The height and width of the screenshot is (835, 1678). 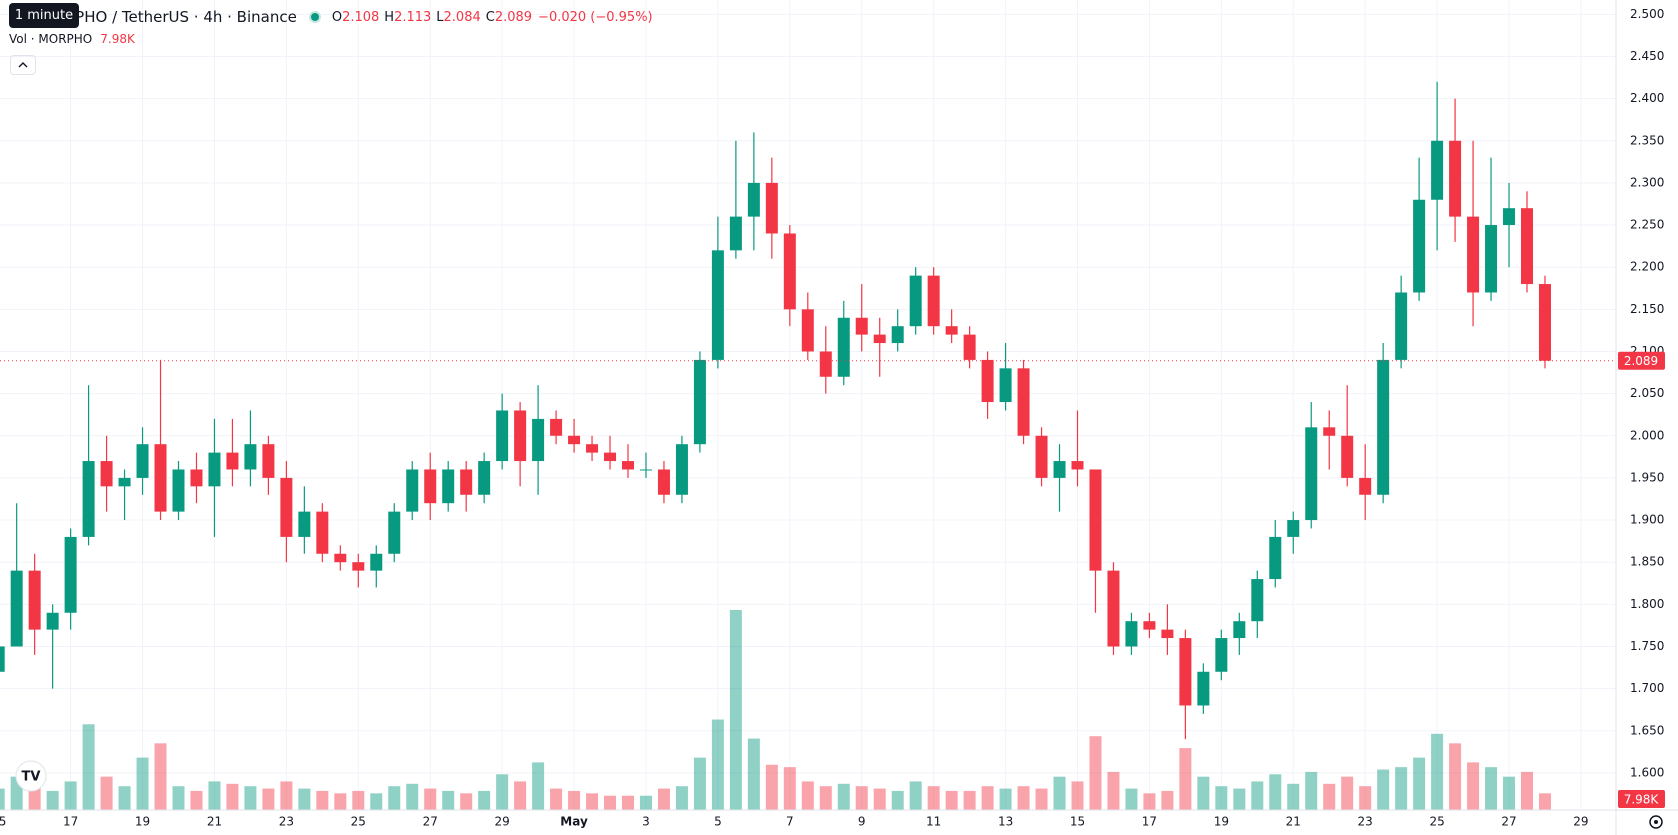 What do you see at coordinates (1221, 822) in the screenshot?
I see `x-tick-label: 19` at bounding box center [1221, 822].